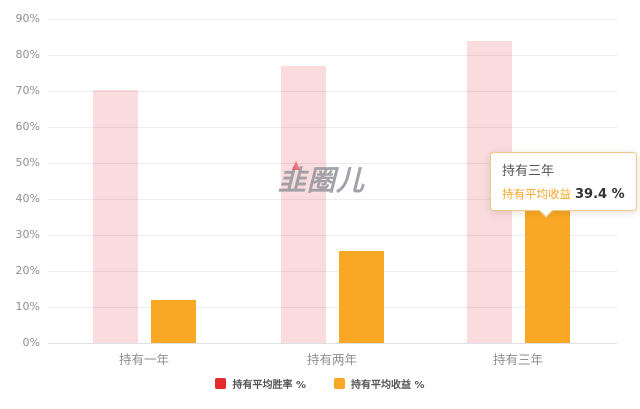 This screenshot has width=640, height=409. I want to click on legend: 持有平均胜率 % 持有平均收益 %, so click(320, 383).